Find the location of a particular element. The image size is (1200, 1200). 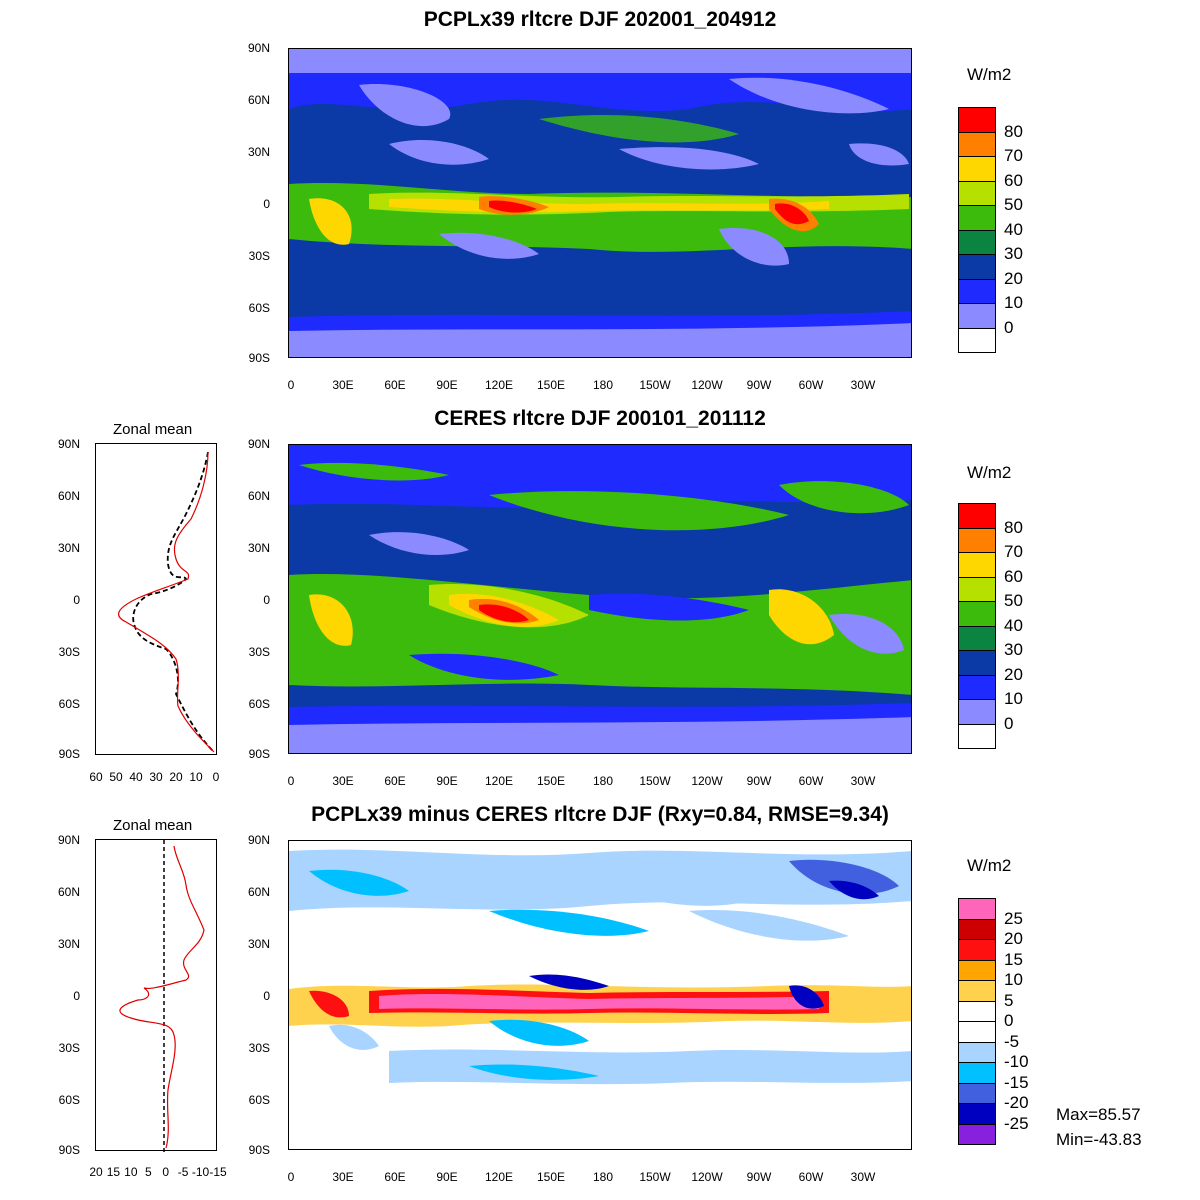

colorbar-label: -15 is located at coordinates (1016, 1082).